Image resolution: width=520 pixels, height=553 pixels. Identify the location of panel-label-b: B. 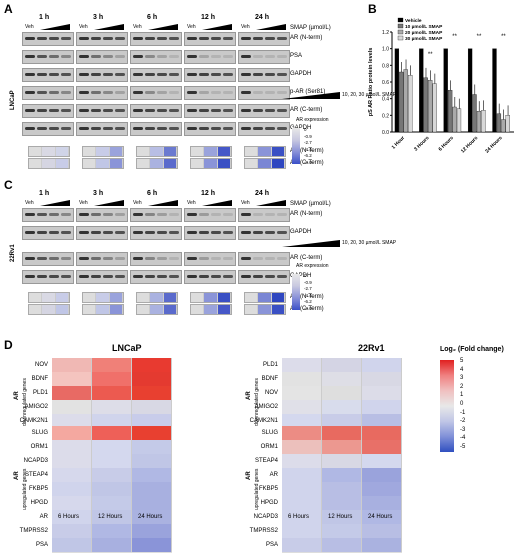
(372, 9).